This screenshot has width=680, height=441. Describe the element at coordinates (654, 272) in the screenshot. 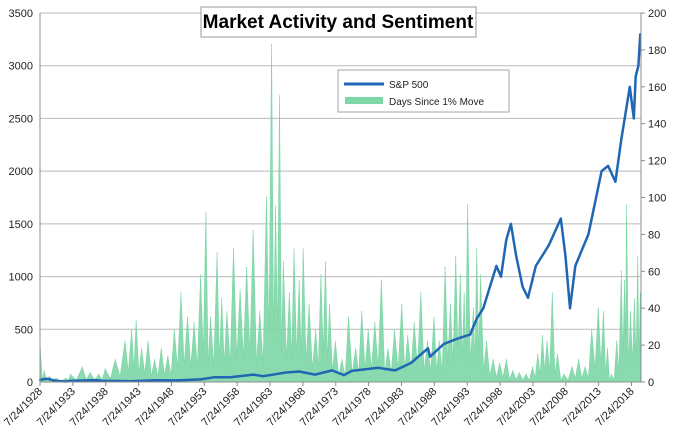

I see `y2-tick-label: 60` at that location.